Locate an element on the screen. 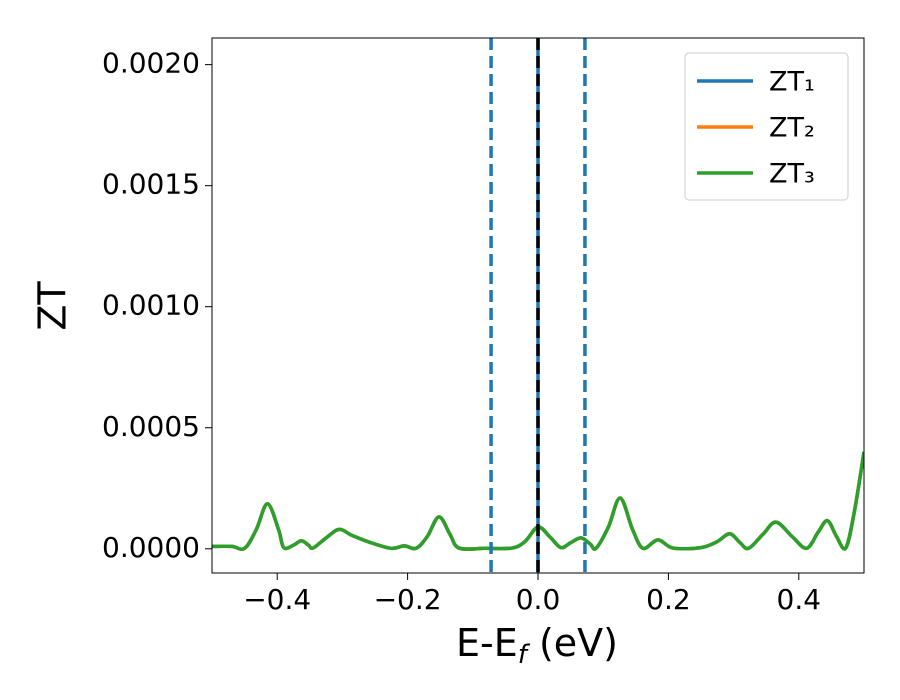 Image resolution: width=900 pixels, height=700 pixels. legend-label: ZT₂ is located at coordinates (792, 128).